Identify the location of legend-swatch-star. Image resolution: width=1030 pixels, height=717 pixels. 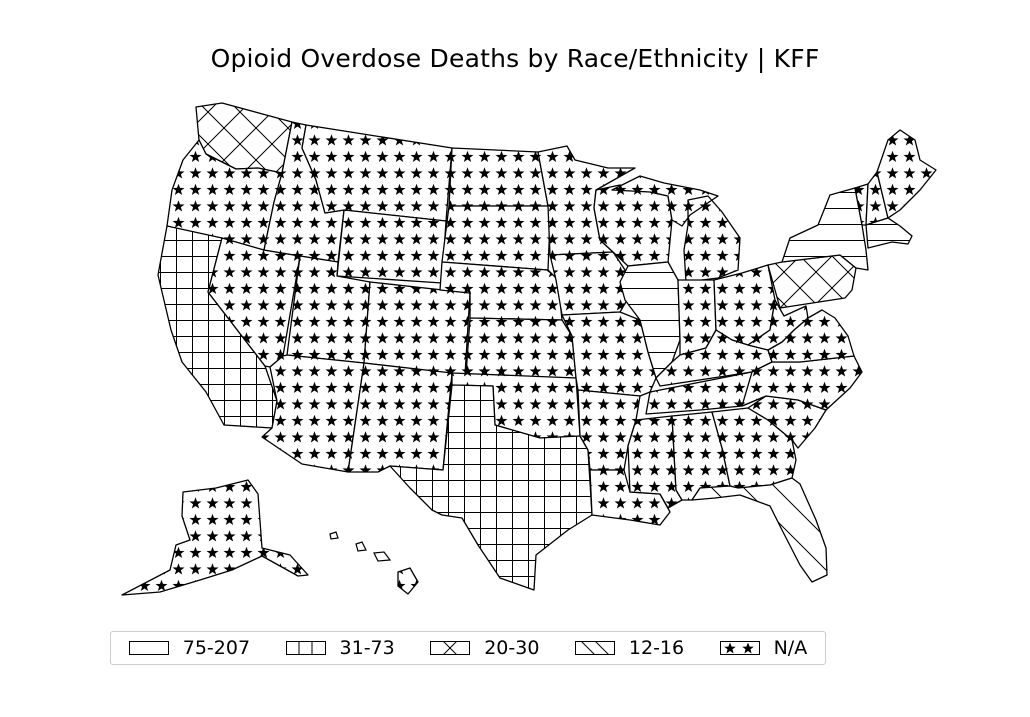
(739, 648).